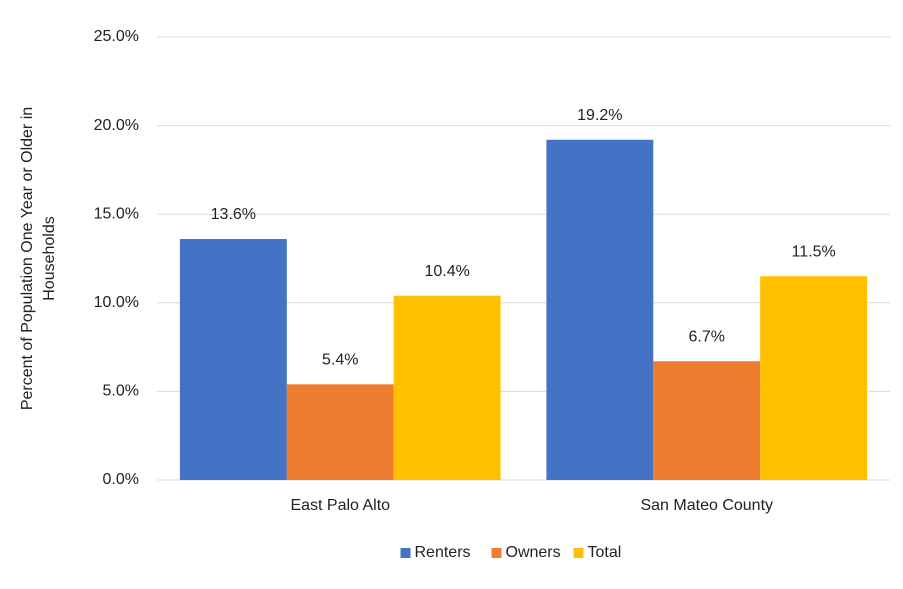  What do you see at coordinates (340, 505) in the screenshot?
I see `x-tick-label: East Palo Alto` at bounding box center [340, 505].